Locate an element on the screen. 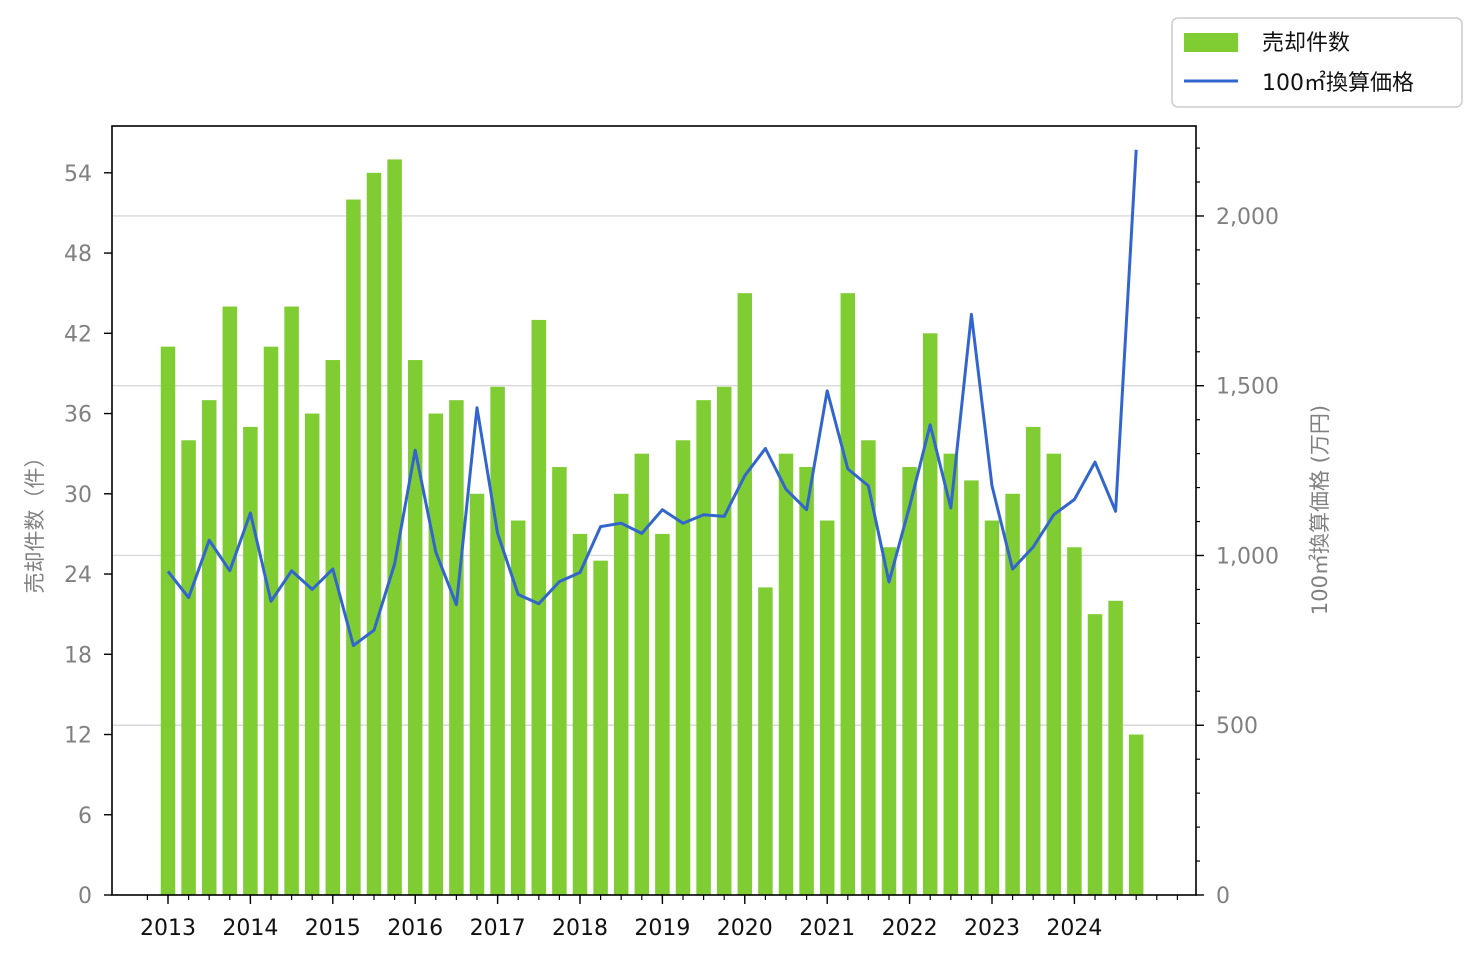 This screenshot has width=1482, height=961. y-left-tick-label-5: 30 is located at coordinates (78, 495).